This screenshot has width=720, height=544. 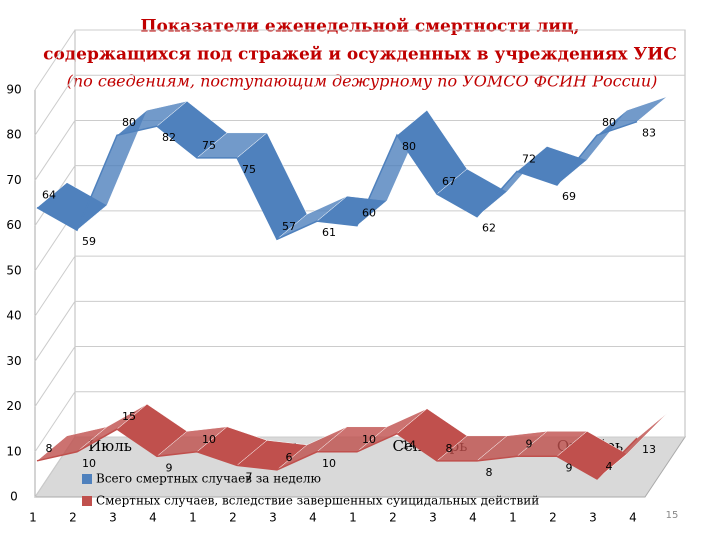 I want to click on value-label: 72, so click(x=529, y=158).